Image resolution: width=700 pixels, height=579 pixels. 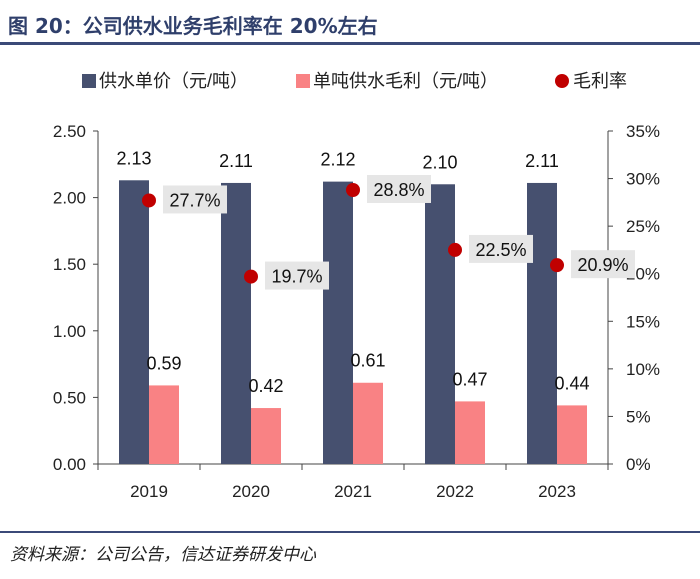 I want to click on price-bar-label: 2.13, so click(x=133, y=158).